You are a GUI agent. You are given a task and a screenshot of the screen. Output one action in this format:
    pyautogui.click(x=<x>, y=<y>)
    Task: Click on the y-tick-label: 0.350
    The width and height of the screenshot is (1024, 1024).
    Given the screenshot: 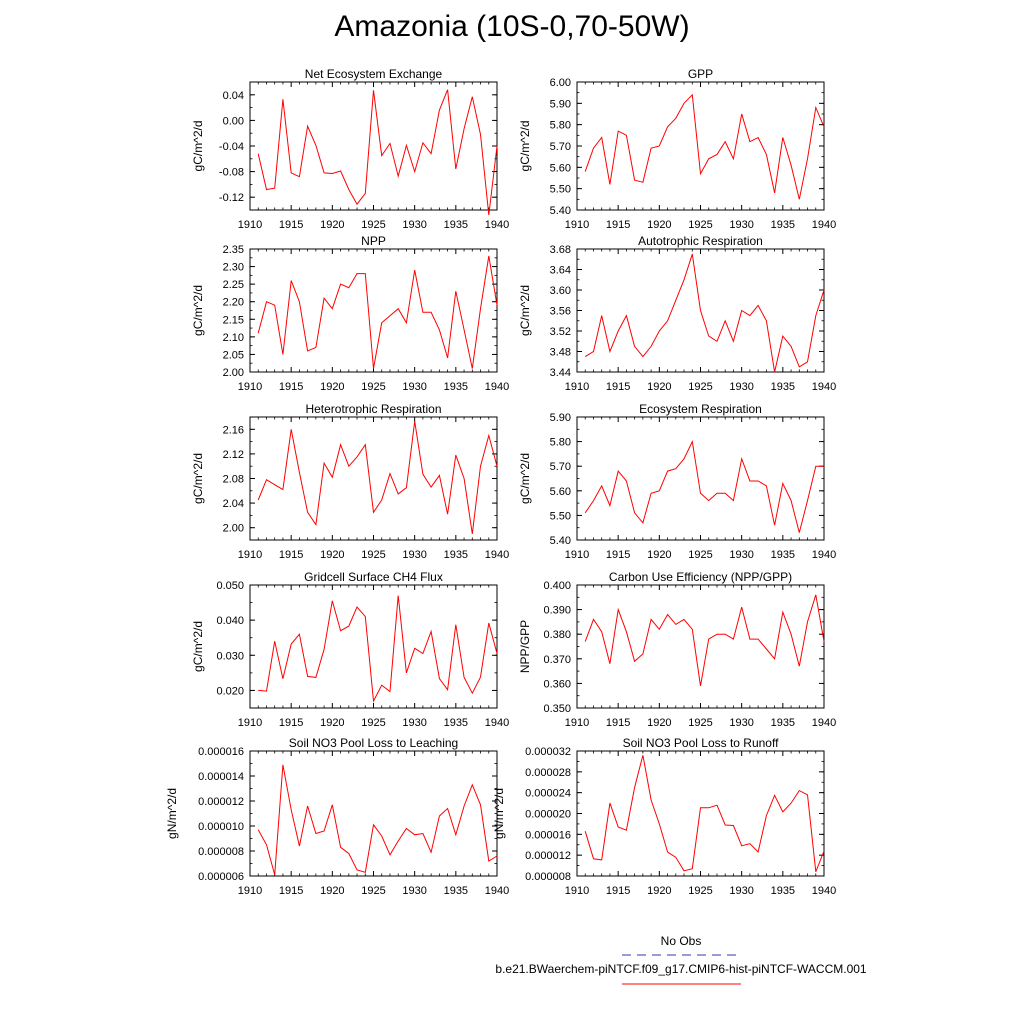 What is the action you would take?
    pyautogui.click(x=557, y=709)
    